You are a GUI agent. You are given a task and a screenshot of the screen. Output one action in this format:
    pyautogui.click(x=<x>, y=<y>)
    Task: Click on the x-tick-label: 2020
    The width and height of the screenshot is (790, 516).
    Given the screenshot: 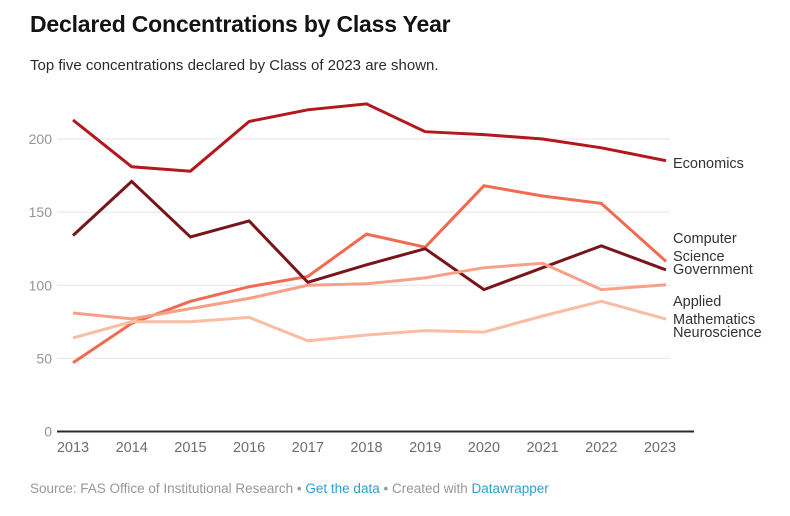 What is the action you would take?
    pyautogui.click(x=484, y=448)
    